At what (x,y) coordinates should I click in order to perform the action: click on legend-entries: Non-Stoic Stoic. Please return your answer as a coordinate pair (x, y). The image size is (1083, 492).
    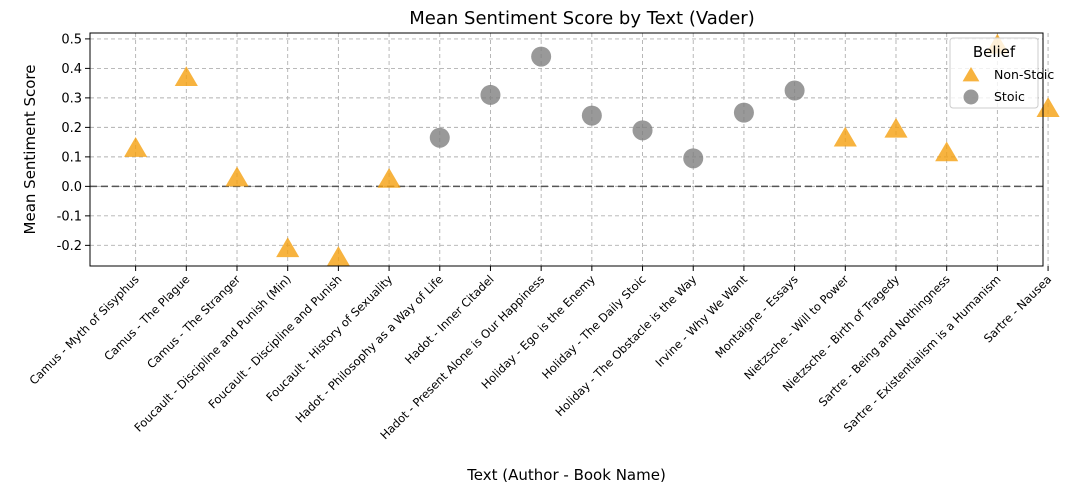
    Looking at the image, I should click on (1008, 86).